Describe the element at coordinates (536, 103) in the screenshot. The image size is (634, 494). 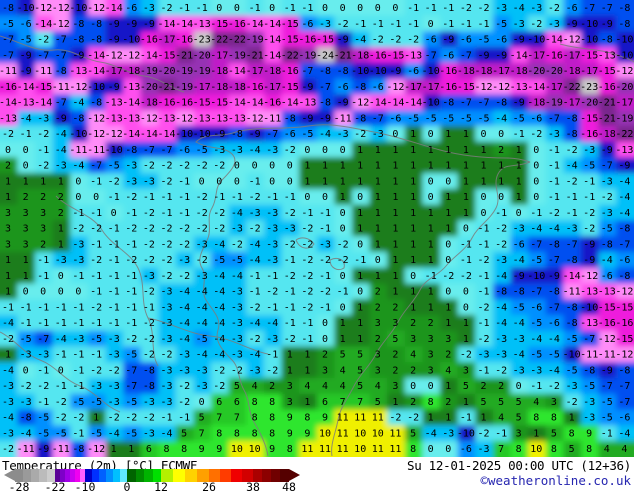
I see `temp-value: -18` at that location.